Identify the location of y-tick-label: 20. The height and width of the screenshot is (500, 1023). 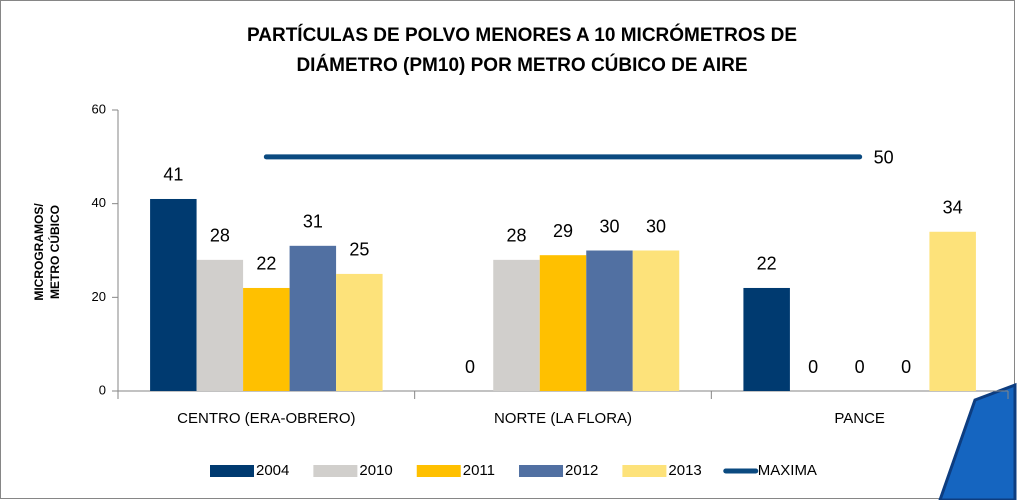
(99, 296).